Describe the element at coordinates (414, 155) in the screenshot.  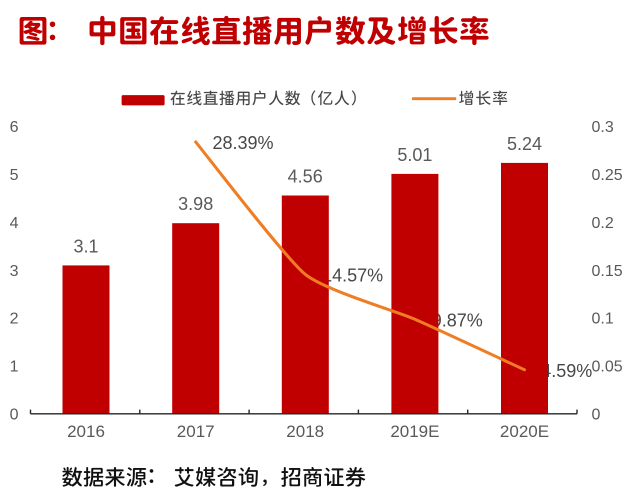
I see `svg-text: 5.01` at that location.